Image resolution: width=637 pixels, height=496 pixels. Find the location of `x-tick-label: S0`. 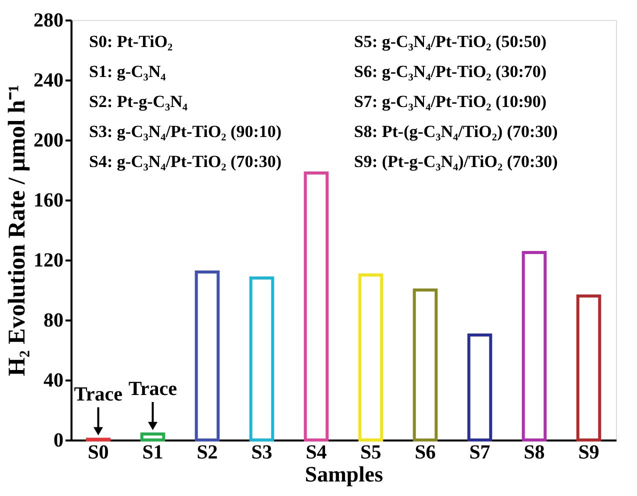

x-tick-label: S0 is located at coordinates (98, 453).